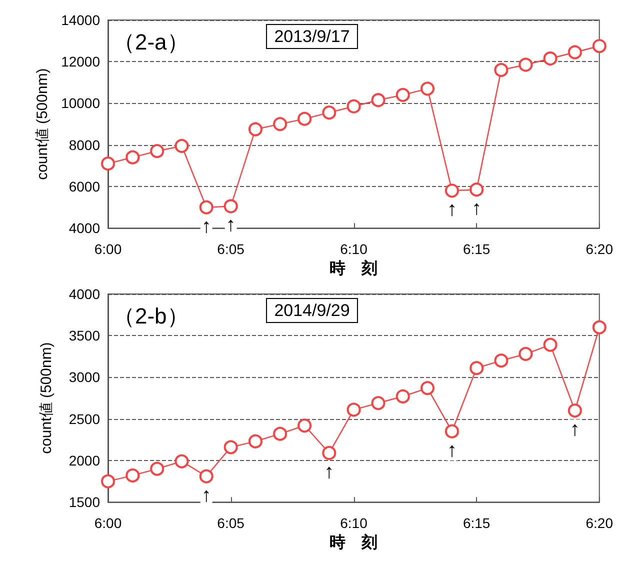 The image size is (624, 562). Describe the element at coordinates (80, 62) in the screenshot. I see `y-tick-label: 12000` at that location.